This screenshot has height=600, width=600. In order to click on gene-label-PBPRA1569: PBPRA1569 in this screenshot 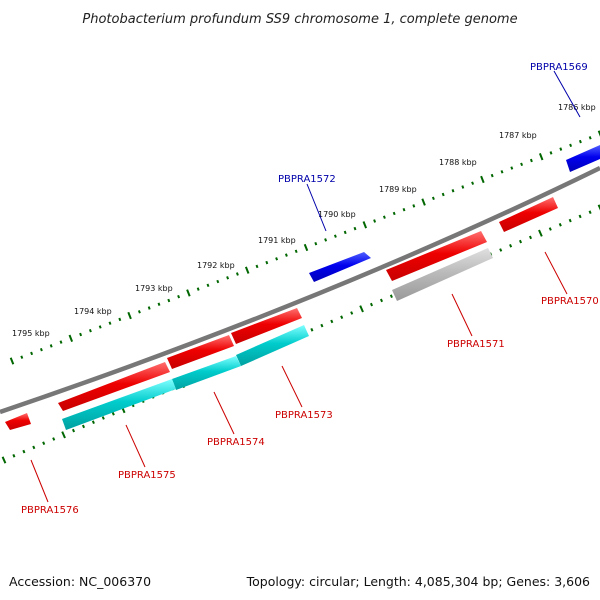, I will do `click(559, 67)`.